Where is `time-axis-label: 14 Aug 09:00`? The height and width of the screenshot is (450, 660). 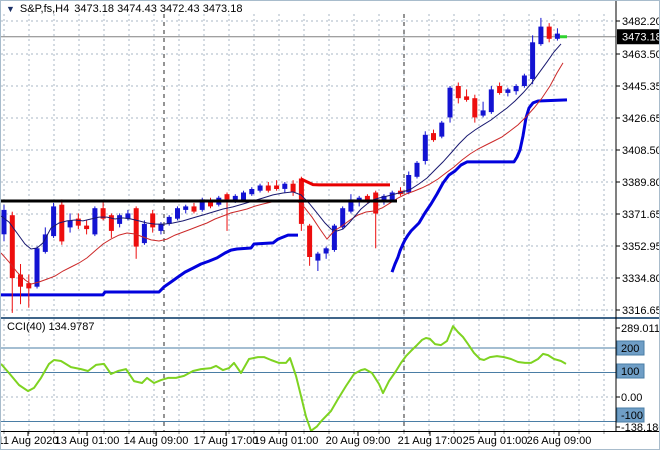
time-axis-label: 14 Aug 09:00 is located at coordinates (156, 441).